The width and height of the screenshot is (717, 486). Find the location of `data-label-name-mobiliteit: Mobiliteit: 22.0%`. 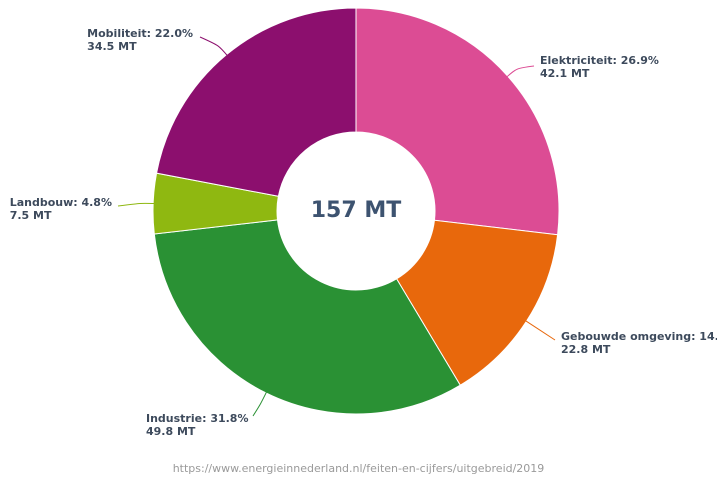

data-label-name-mobiliteit: Mobiliteit: 22.0% is located at coordinates (140, 33).